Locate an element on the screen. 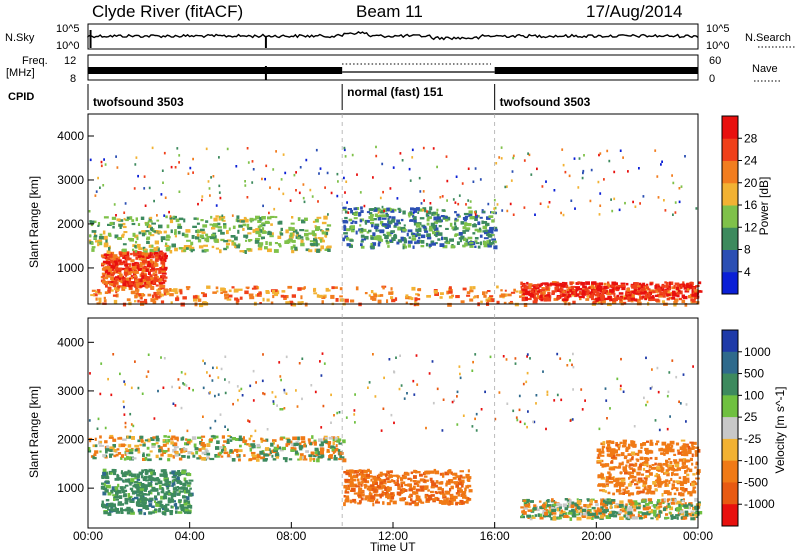  beam-title: Beam 11 is located at coordinates (389, 11).